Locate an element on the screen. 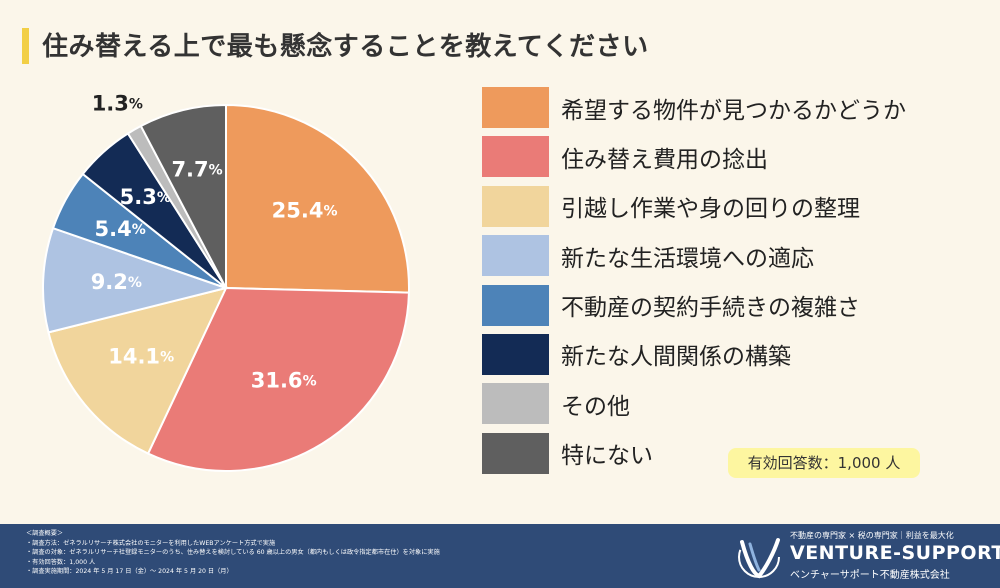 This screenshot has width=1000, height=588. slice-value-label: 7.7% is located at coordinates (196, 170).